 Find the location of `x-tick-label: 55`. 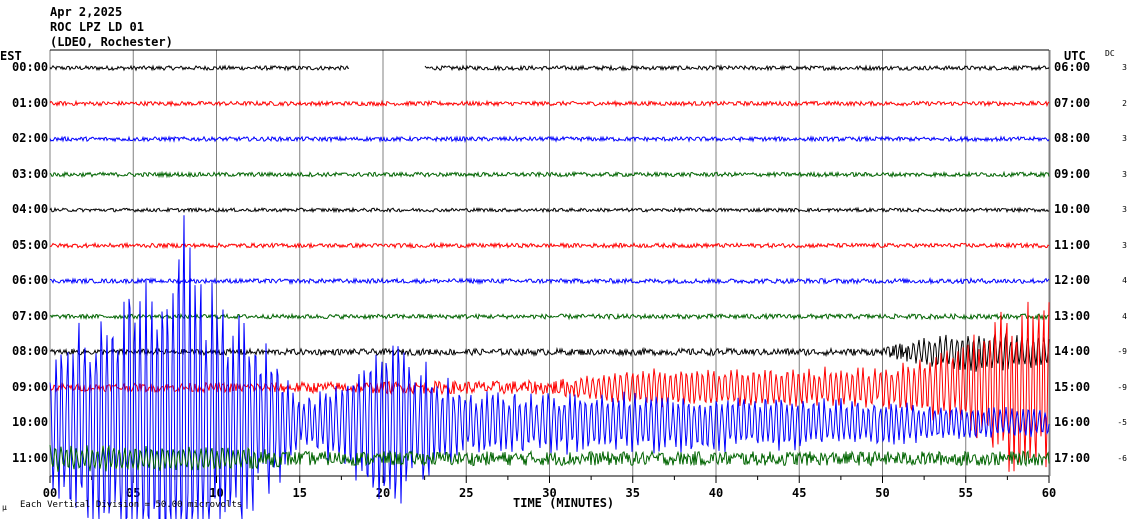

x-tick-label: 55 is located at coordinates (966, 493).